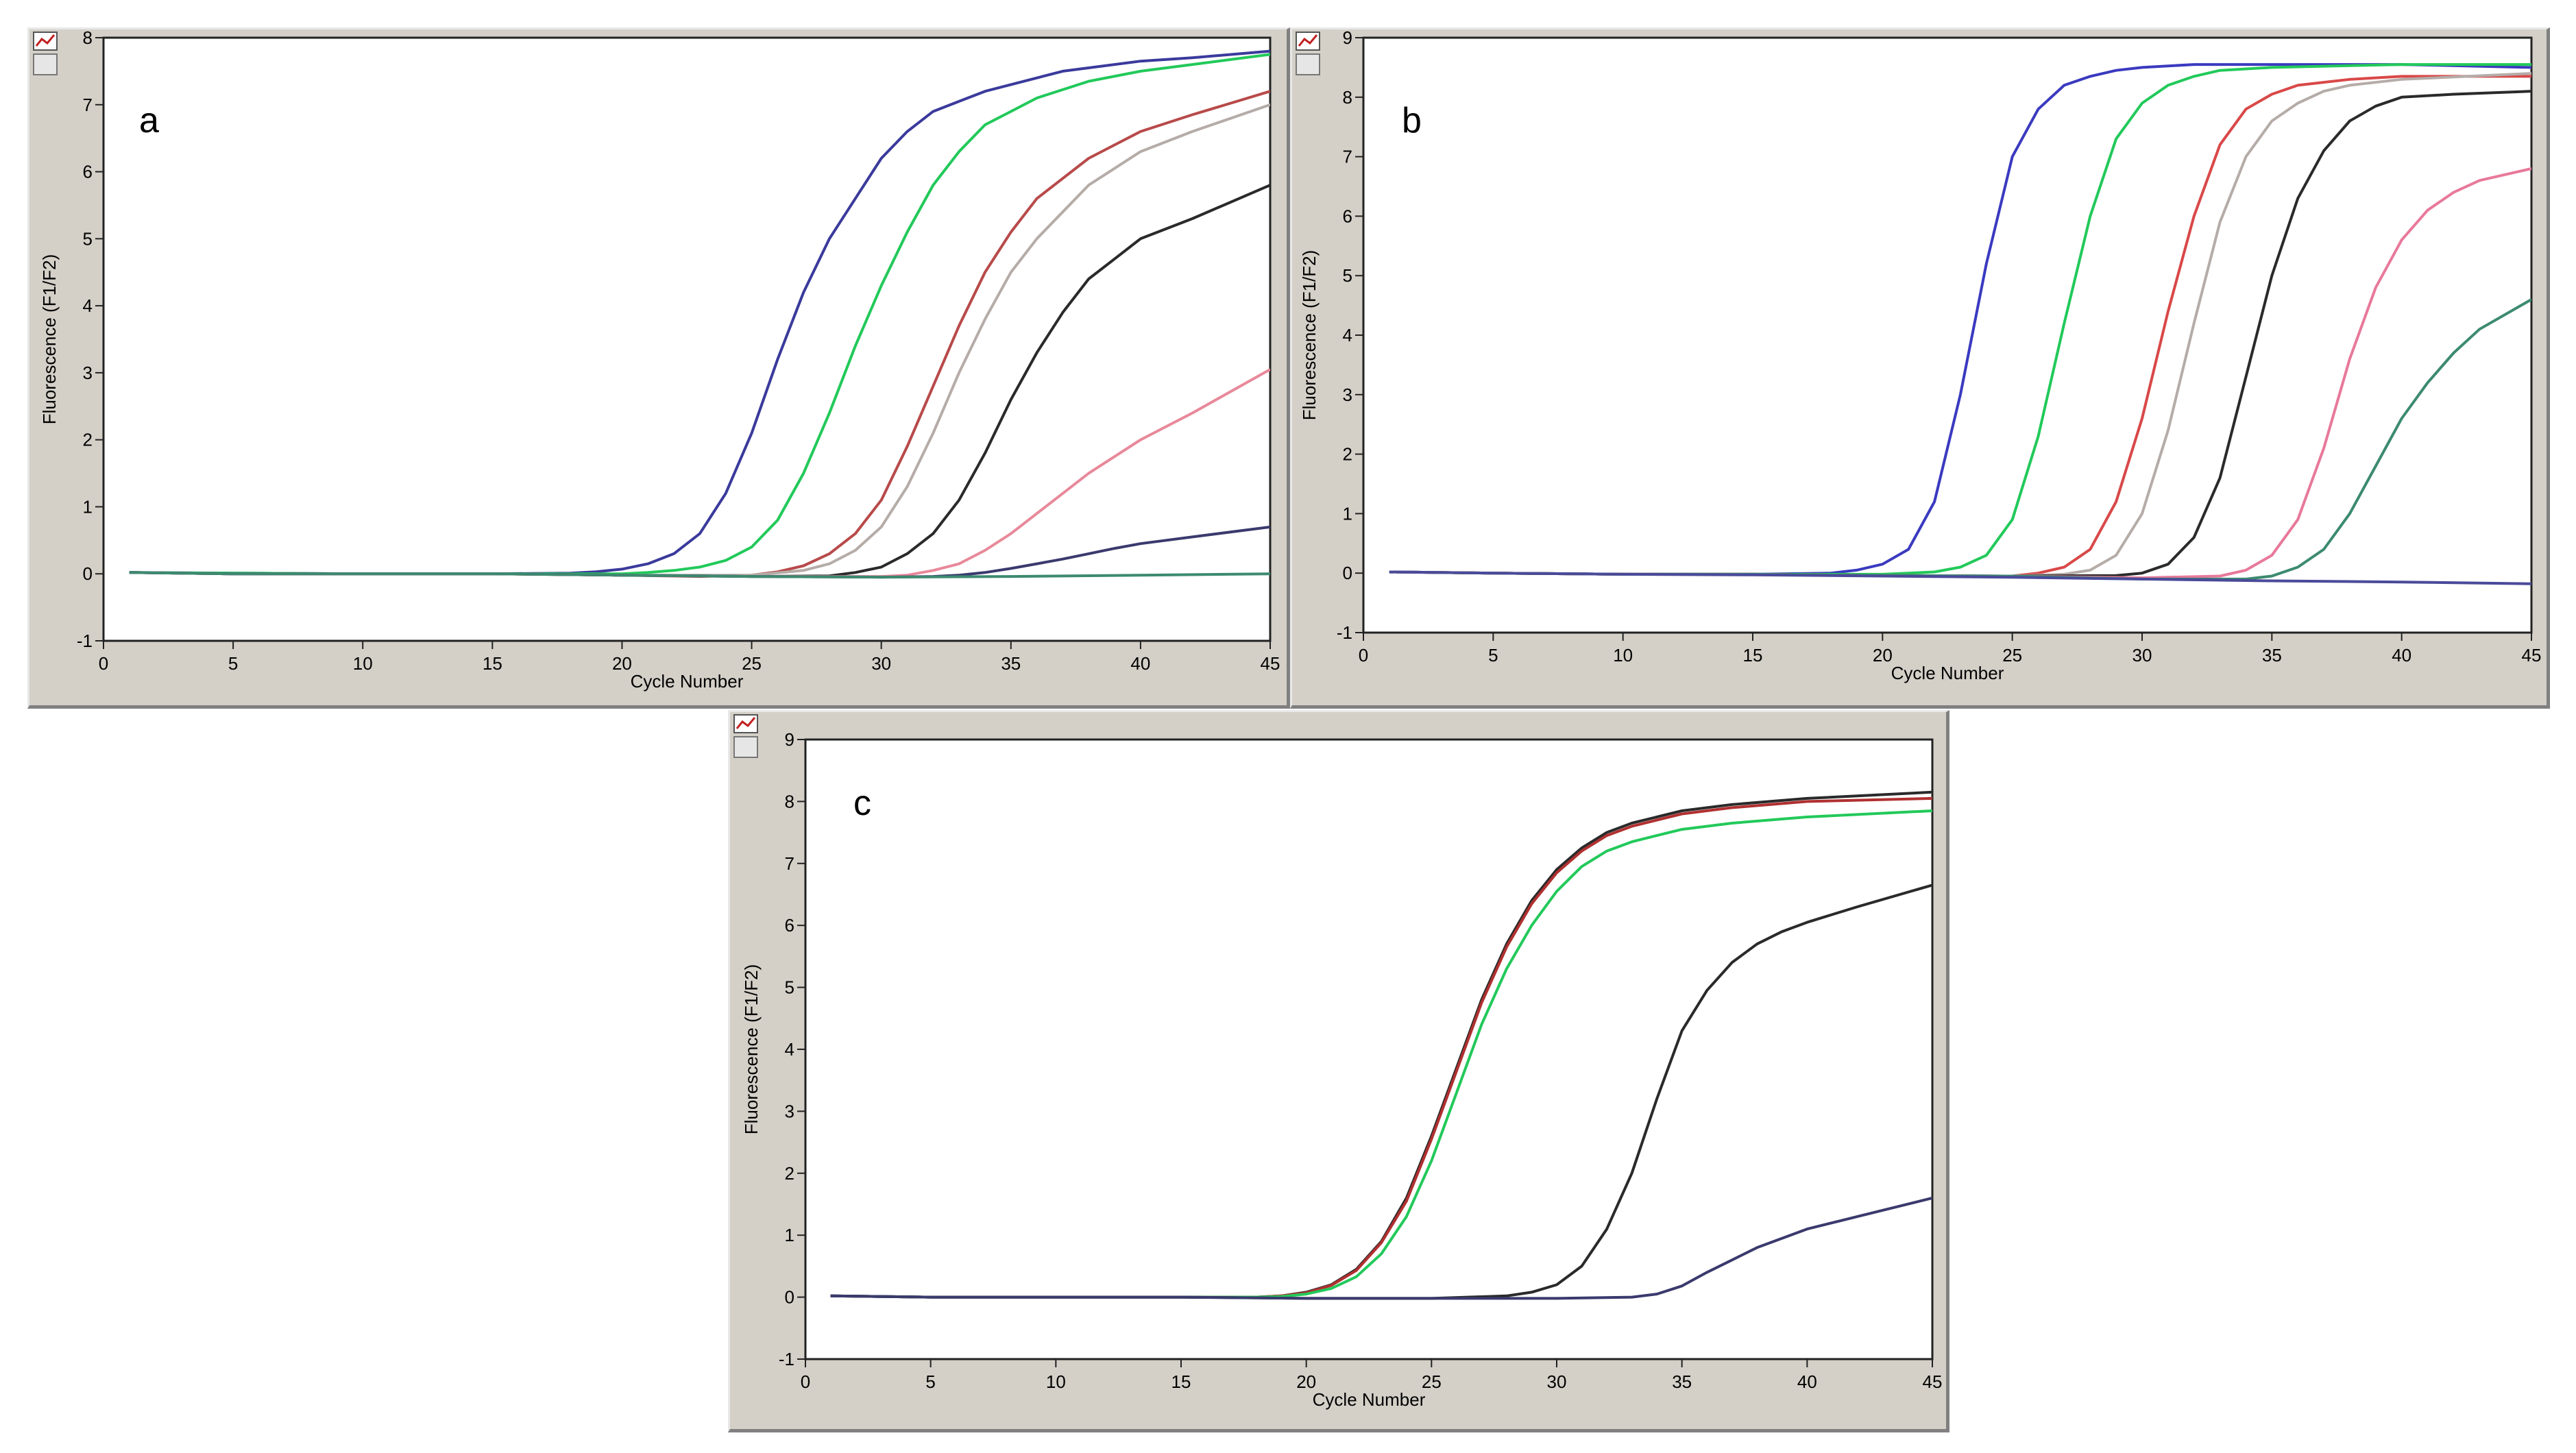 Image resolution: width=2576 pixels, height=1453 pixels. Describe the element at coordinates (149, 121) in the screenshot. I see `panel-label: a` at that location.